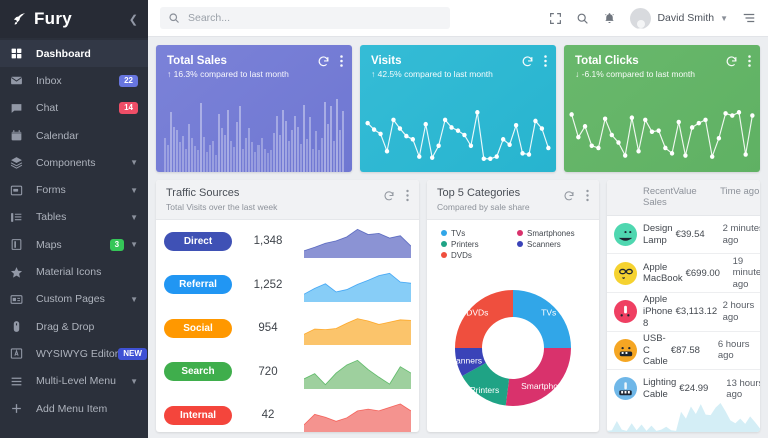 The height and width of the screenshot is (438, 768). Describe the element at coordinates (133, 19) in the screenshot. I see `chevron-left-icon: ❮` at that location.